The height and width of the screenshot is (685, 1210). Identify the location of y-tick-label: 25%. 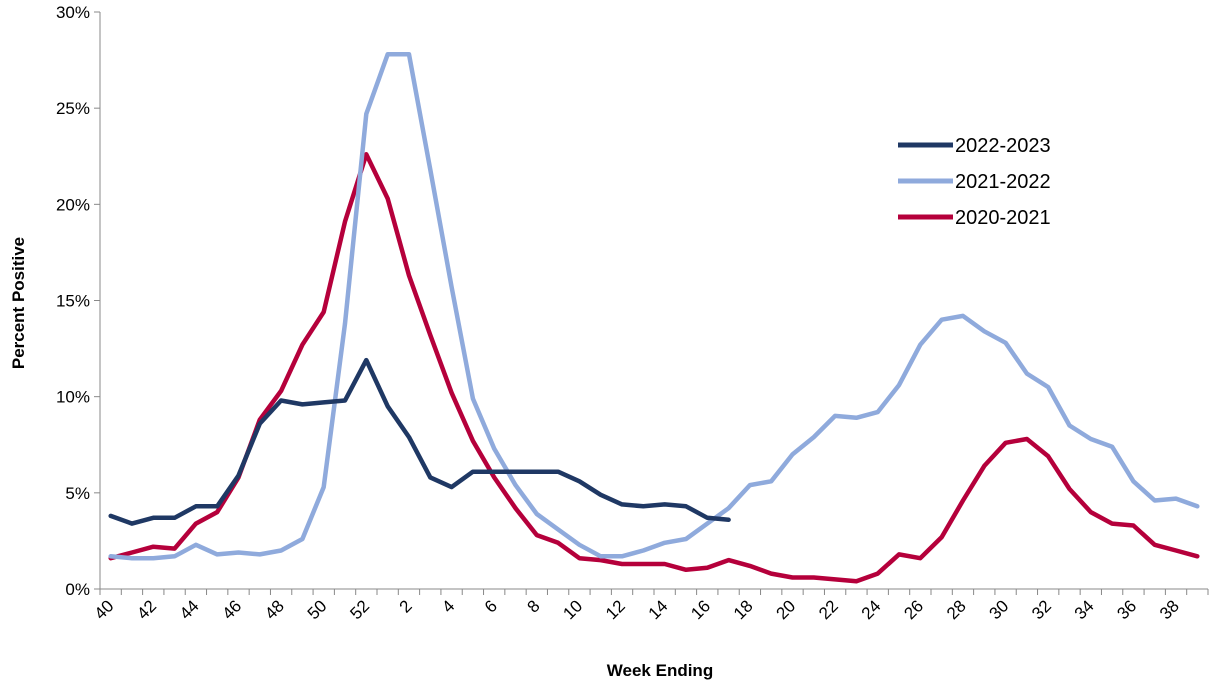
(73, 108).